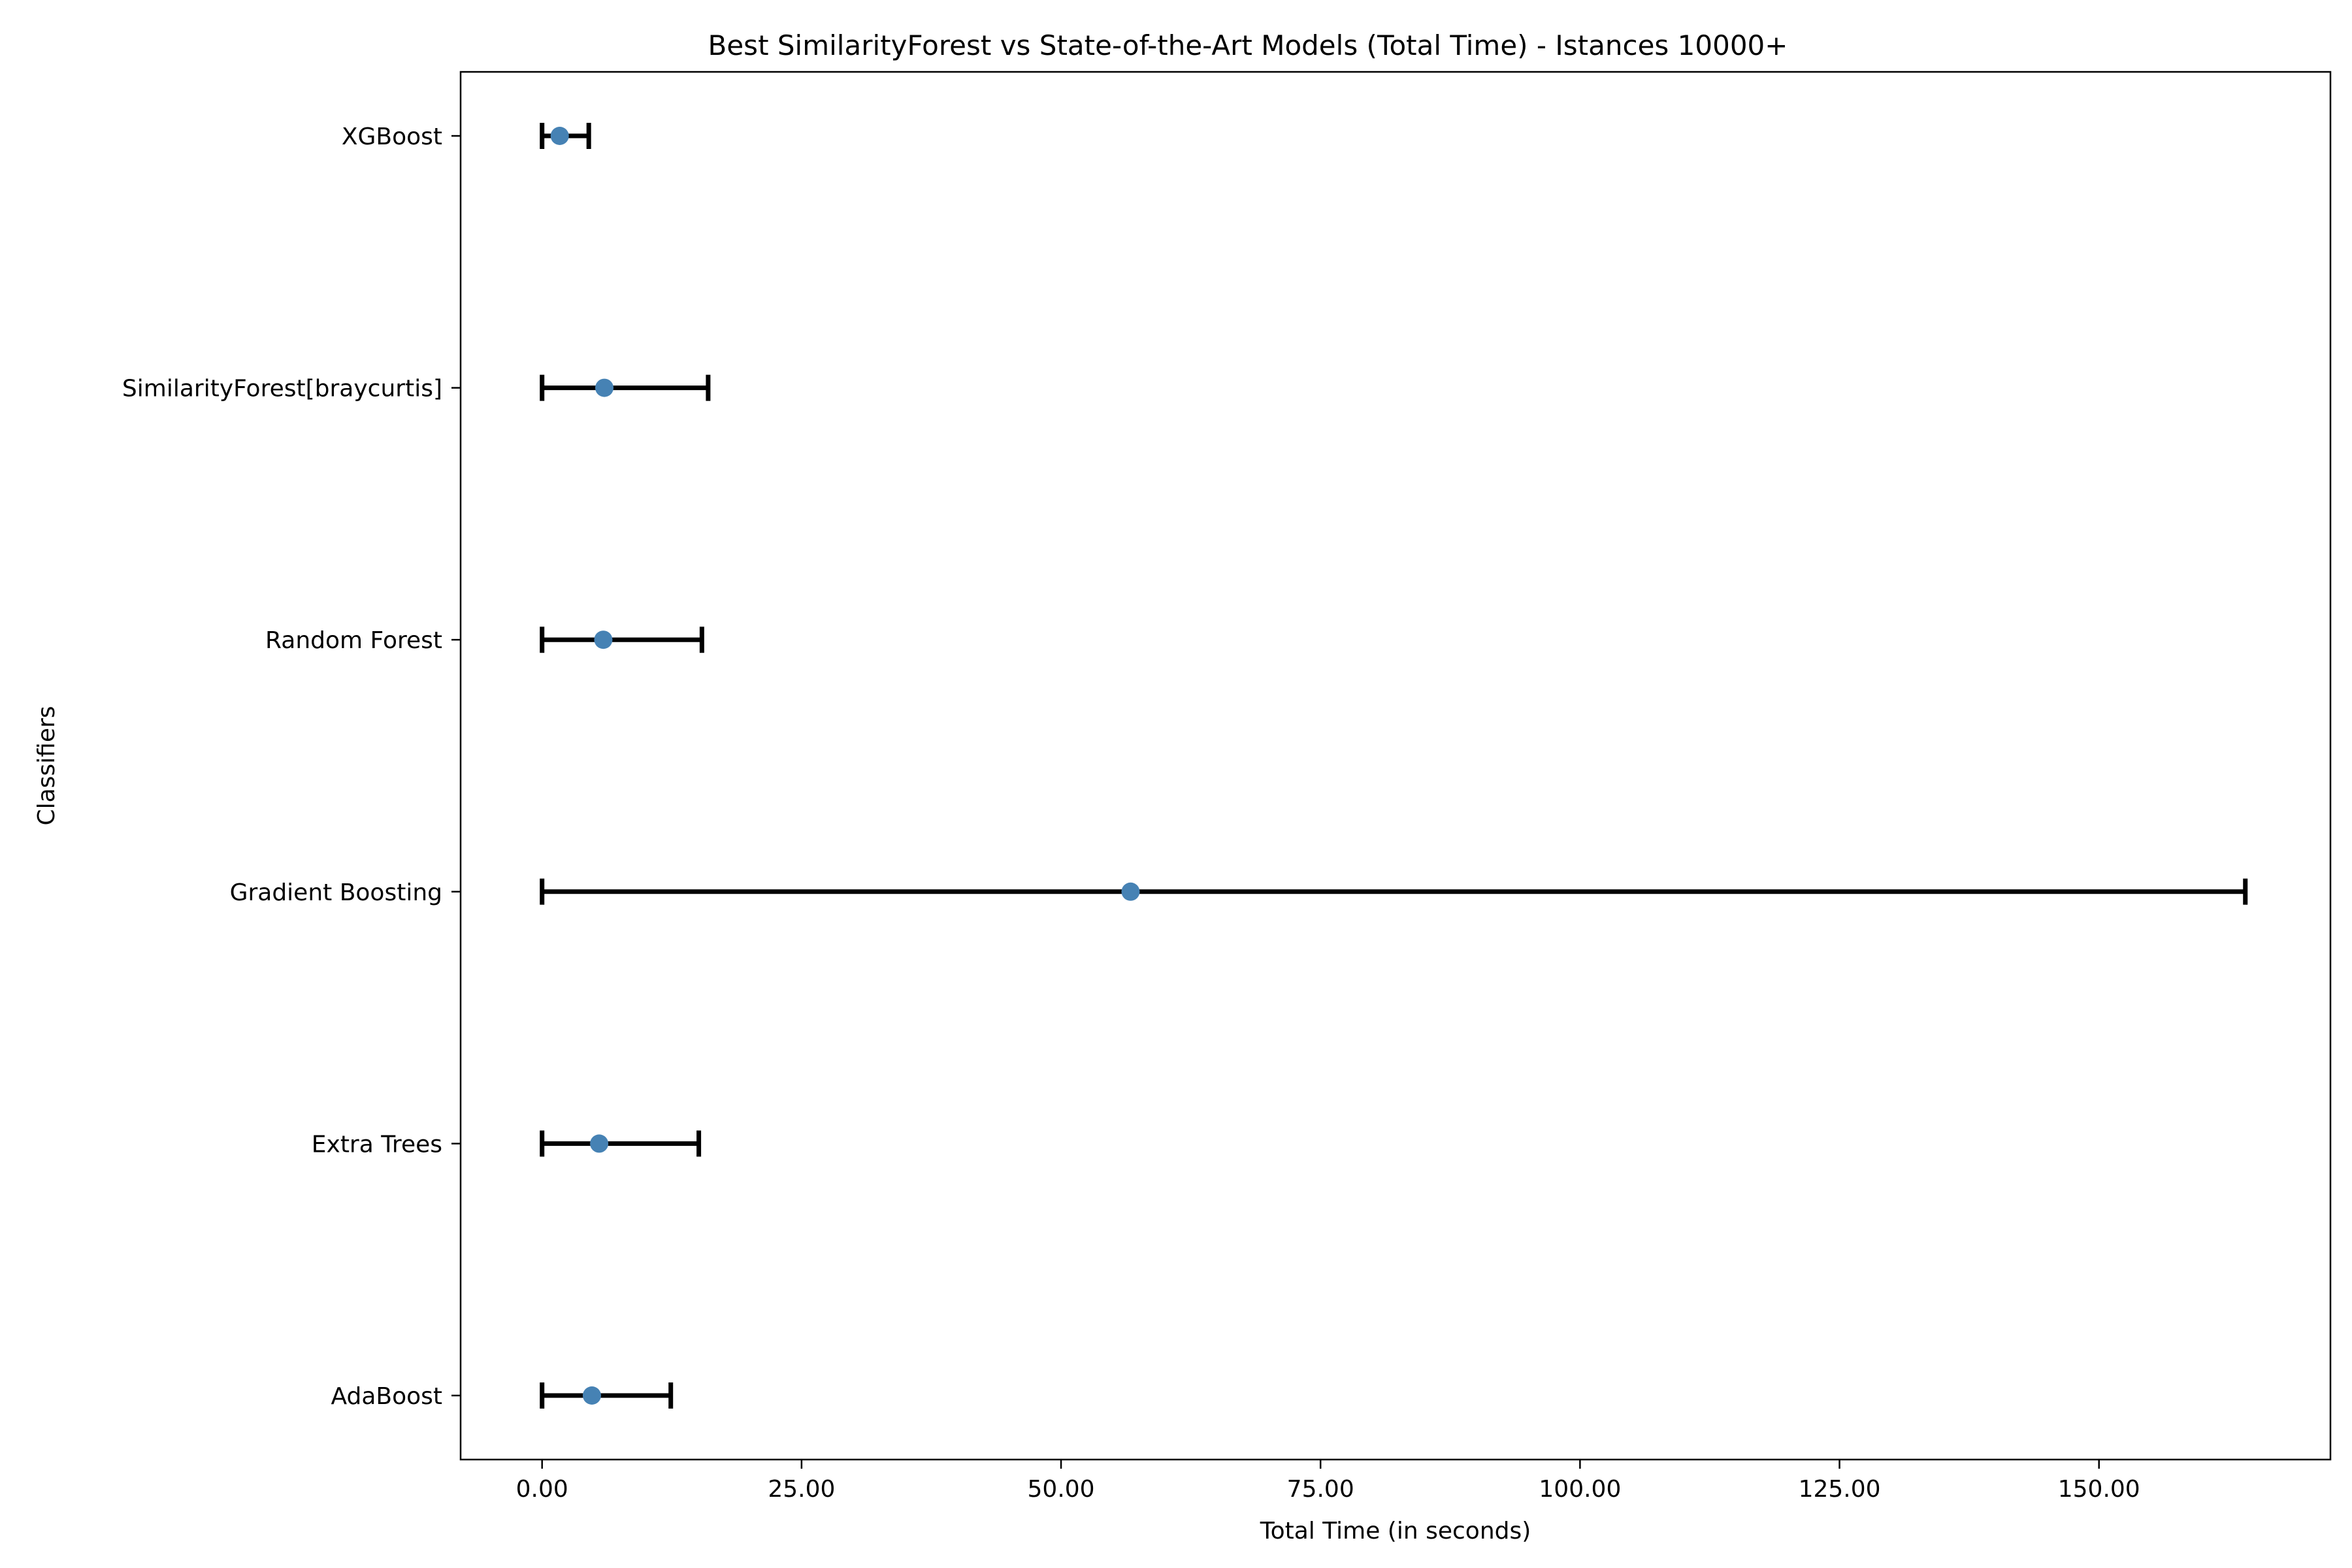 The height and width of the screenshot is (1568, 2352). What do you see at coordinates (1840, 1489) in the screenshot?
I see `x-tick-label: 125.00` at bounding box center [1840, 1489].